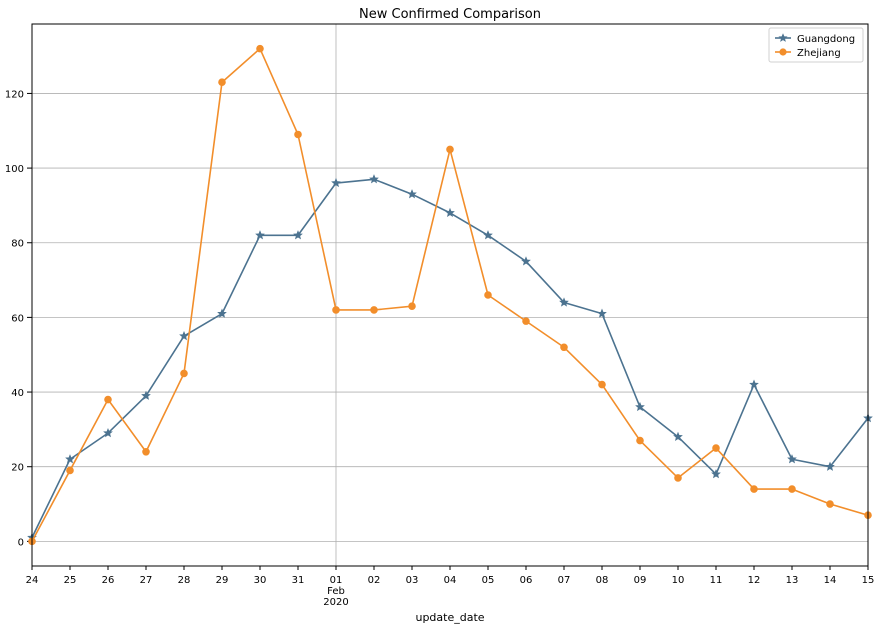 This screenshot has height=629, width=881. What do you see at coordinates (222, 580) in the screenshot?
I see `x-tick-label: 29` at bounding box center [222, 580].